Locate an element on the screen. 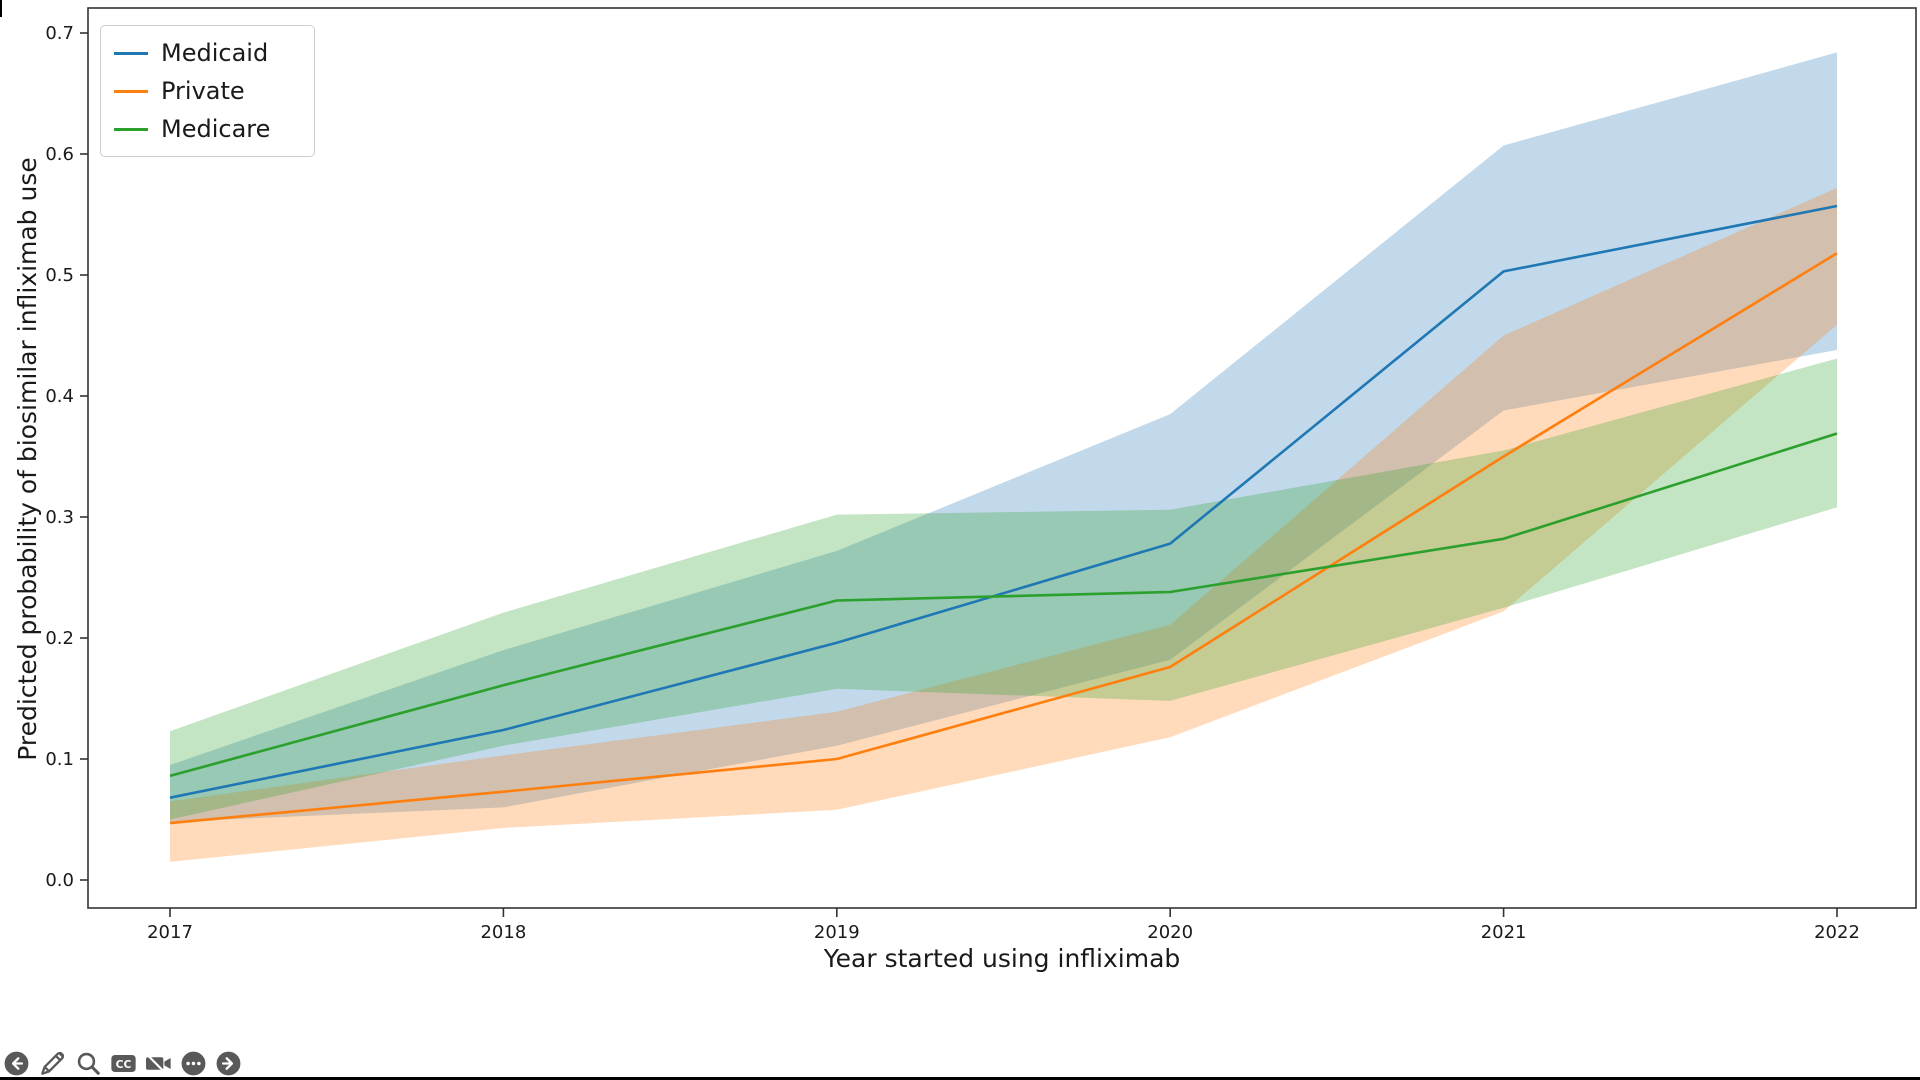  closed-captions-icon: CC is located at coordinates (123, 1063).